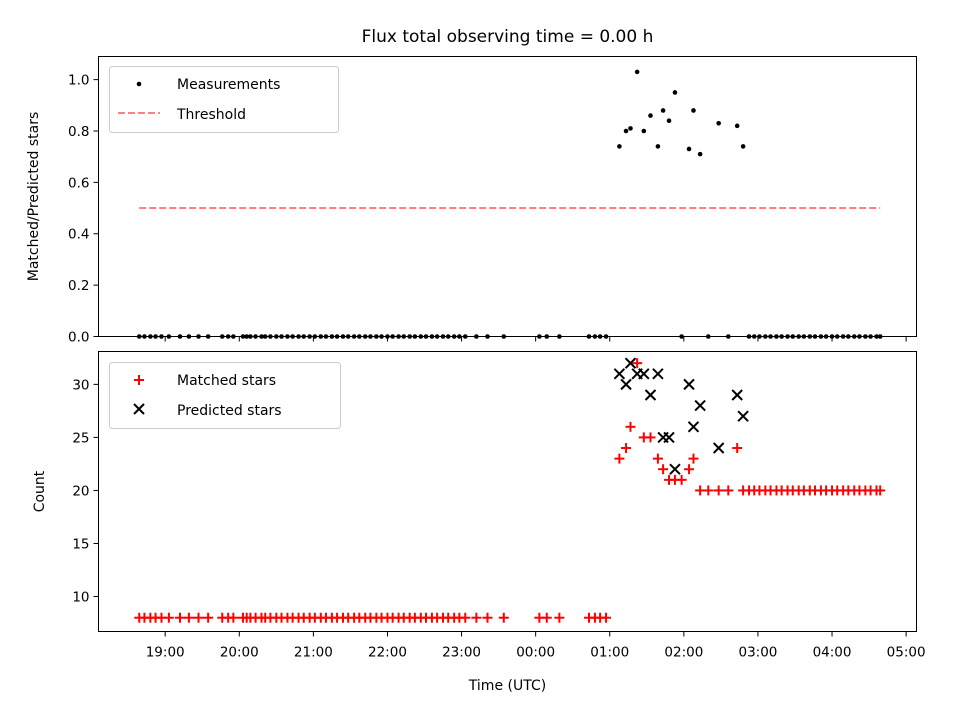 This screenshot has height=720, width=960. What do you see at coordinates (80, 491) in the screenshot?
I see `bottom-y-tick-label: 20` at bounding box center [80, 491].